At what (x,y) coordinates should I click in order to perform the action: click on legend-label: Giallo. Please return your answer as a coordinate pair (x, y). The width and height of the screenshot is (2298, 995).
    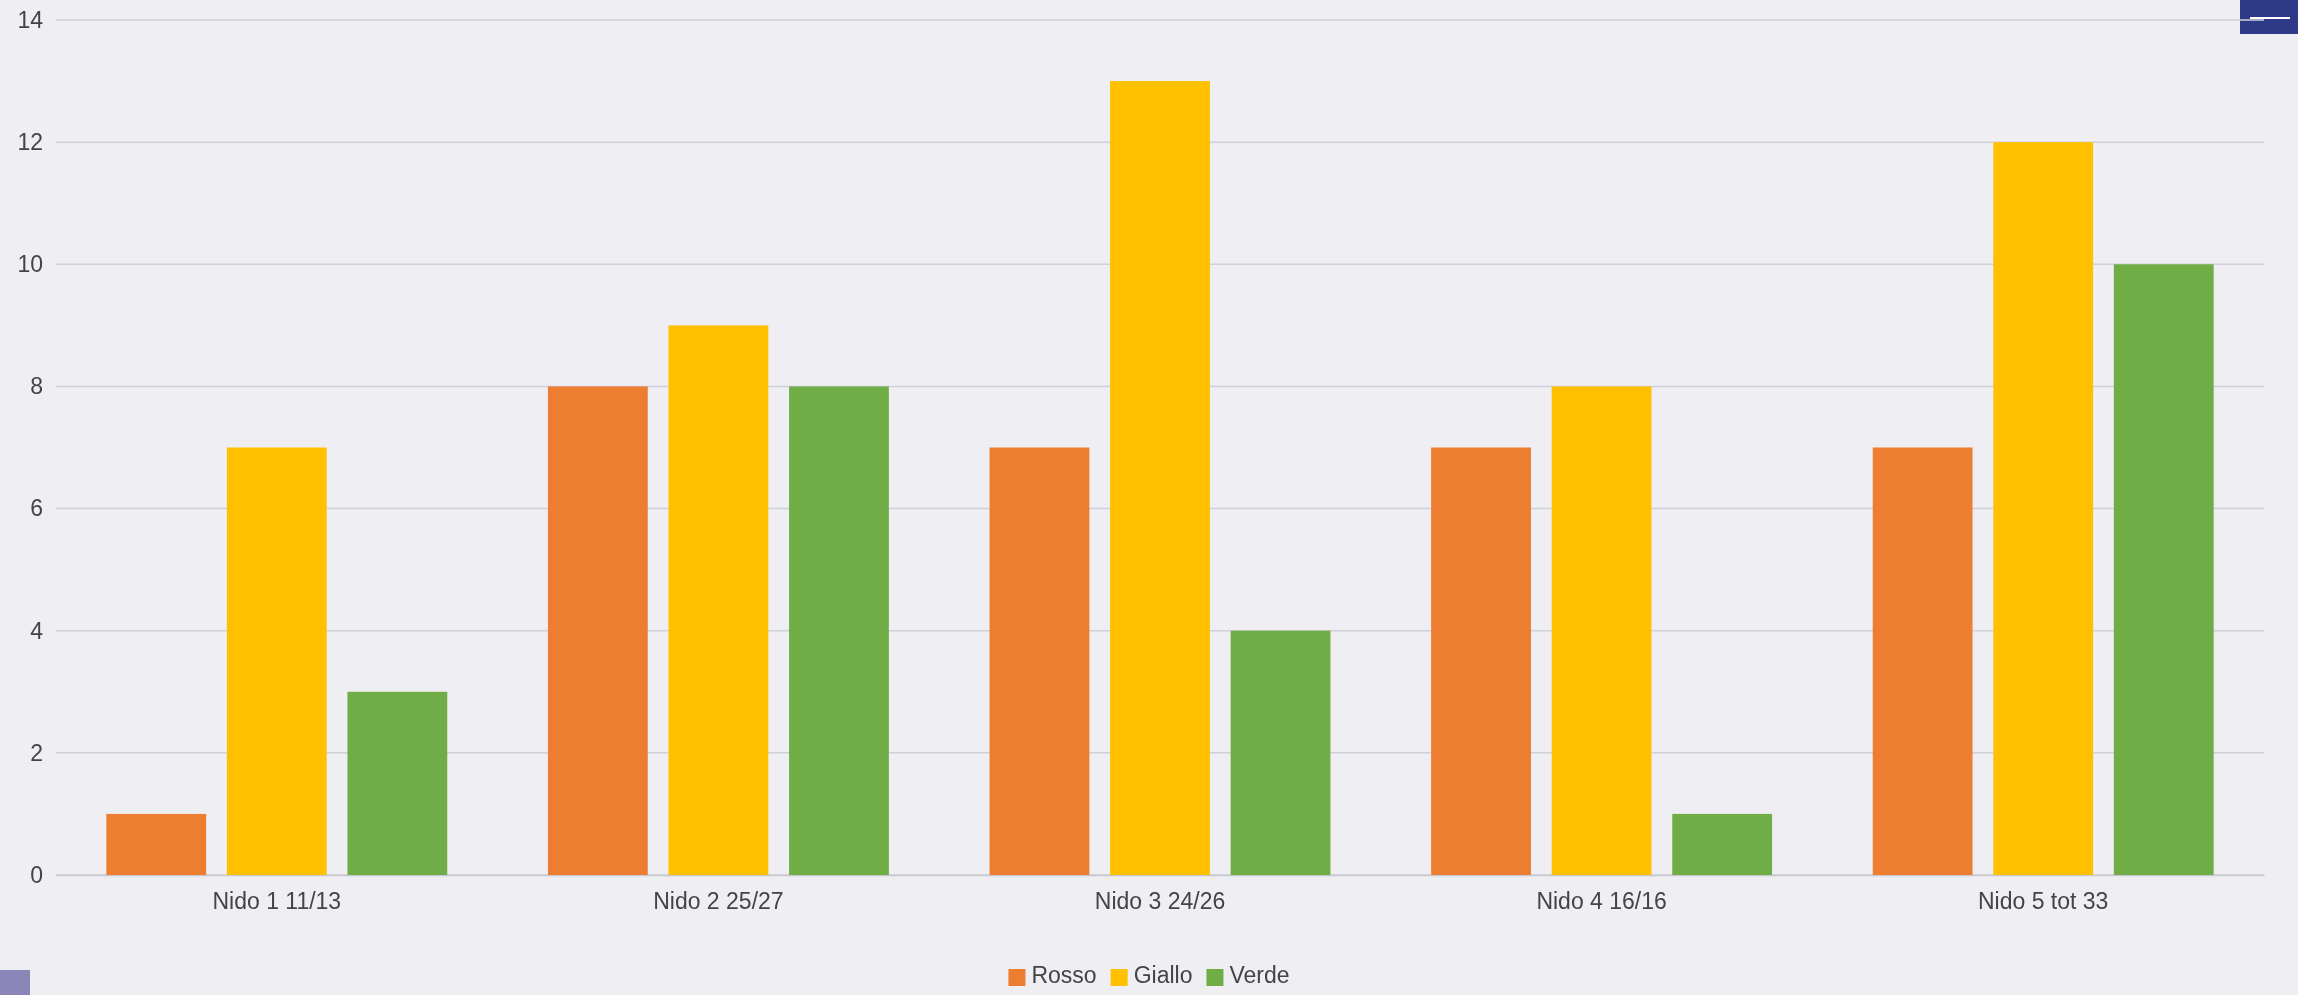
    Looking at the image, I should click on (1163, 975).